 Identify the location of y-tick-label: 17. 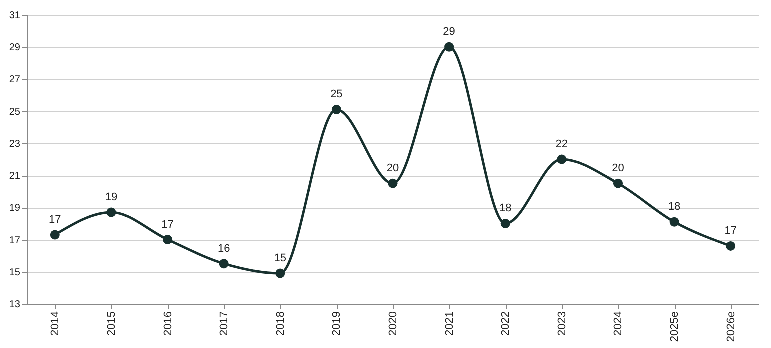
(15, 240).